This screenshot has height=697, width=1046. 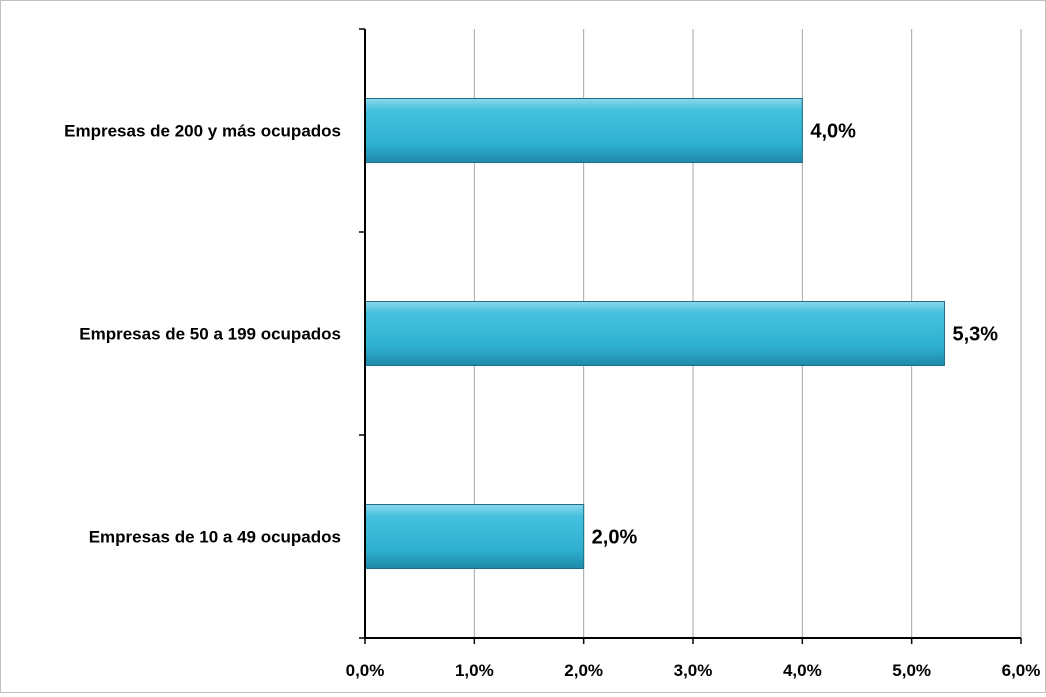 What do you see at coordinates (833, 132) in the screenshot?
I see `data-label: 4,0%` at bounding box center [833, 132].